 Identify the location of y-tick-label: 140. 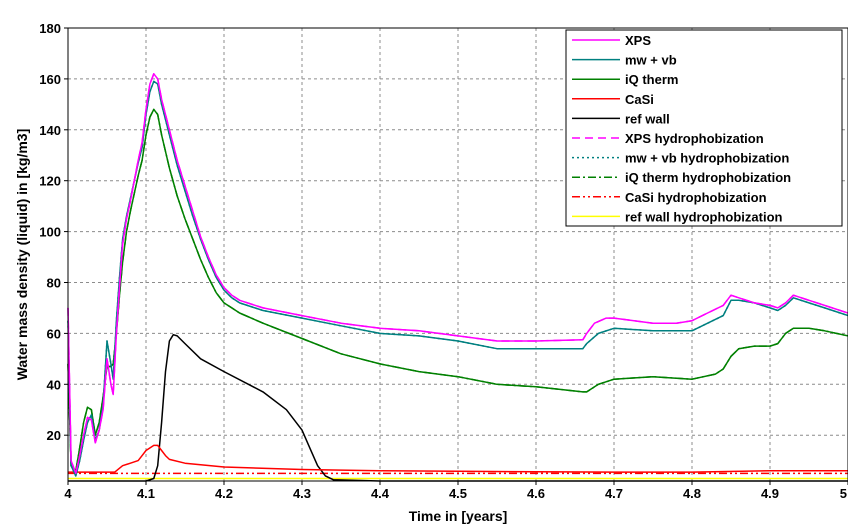
(50, 130).